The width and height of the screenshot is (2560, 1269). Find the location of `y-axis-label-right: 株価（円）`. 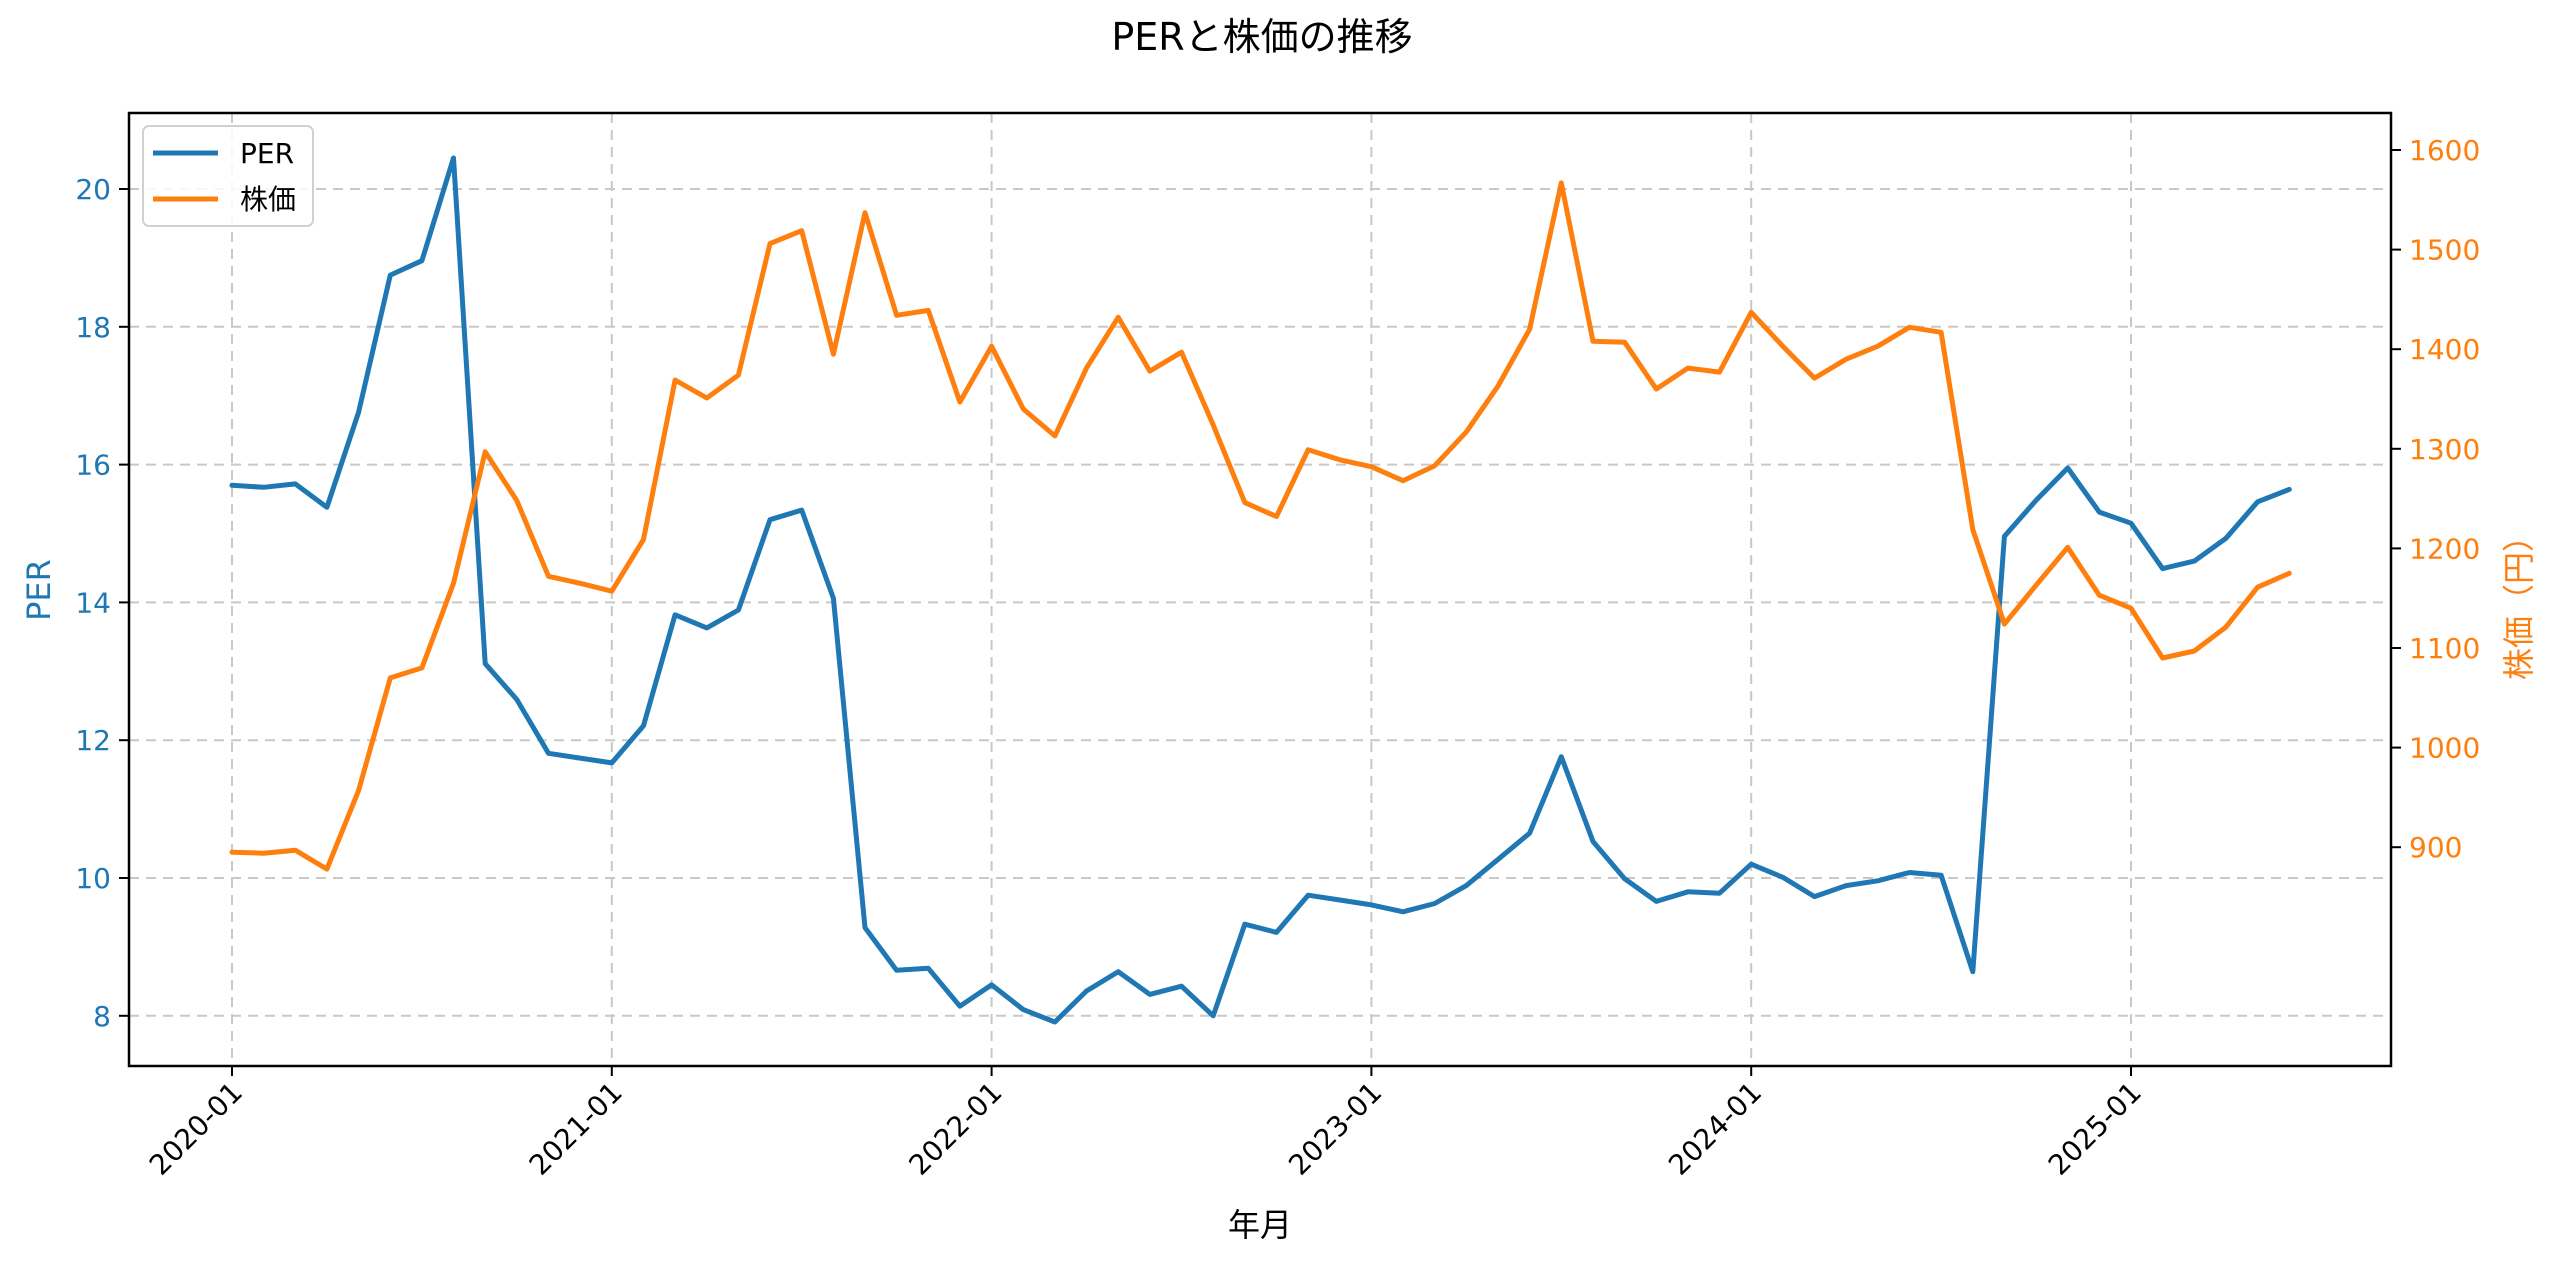

y-axis-label-right: 株価（円） is located at coordinates (2519, 600).